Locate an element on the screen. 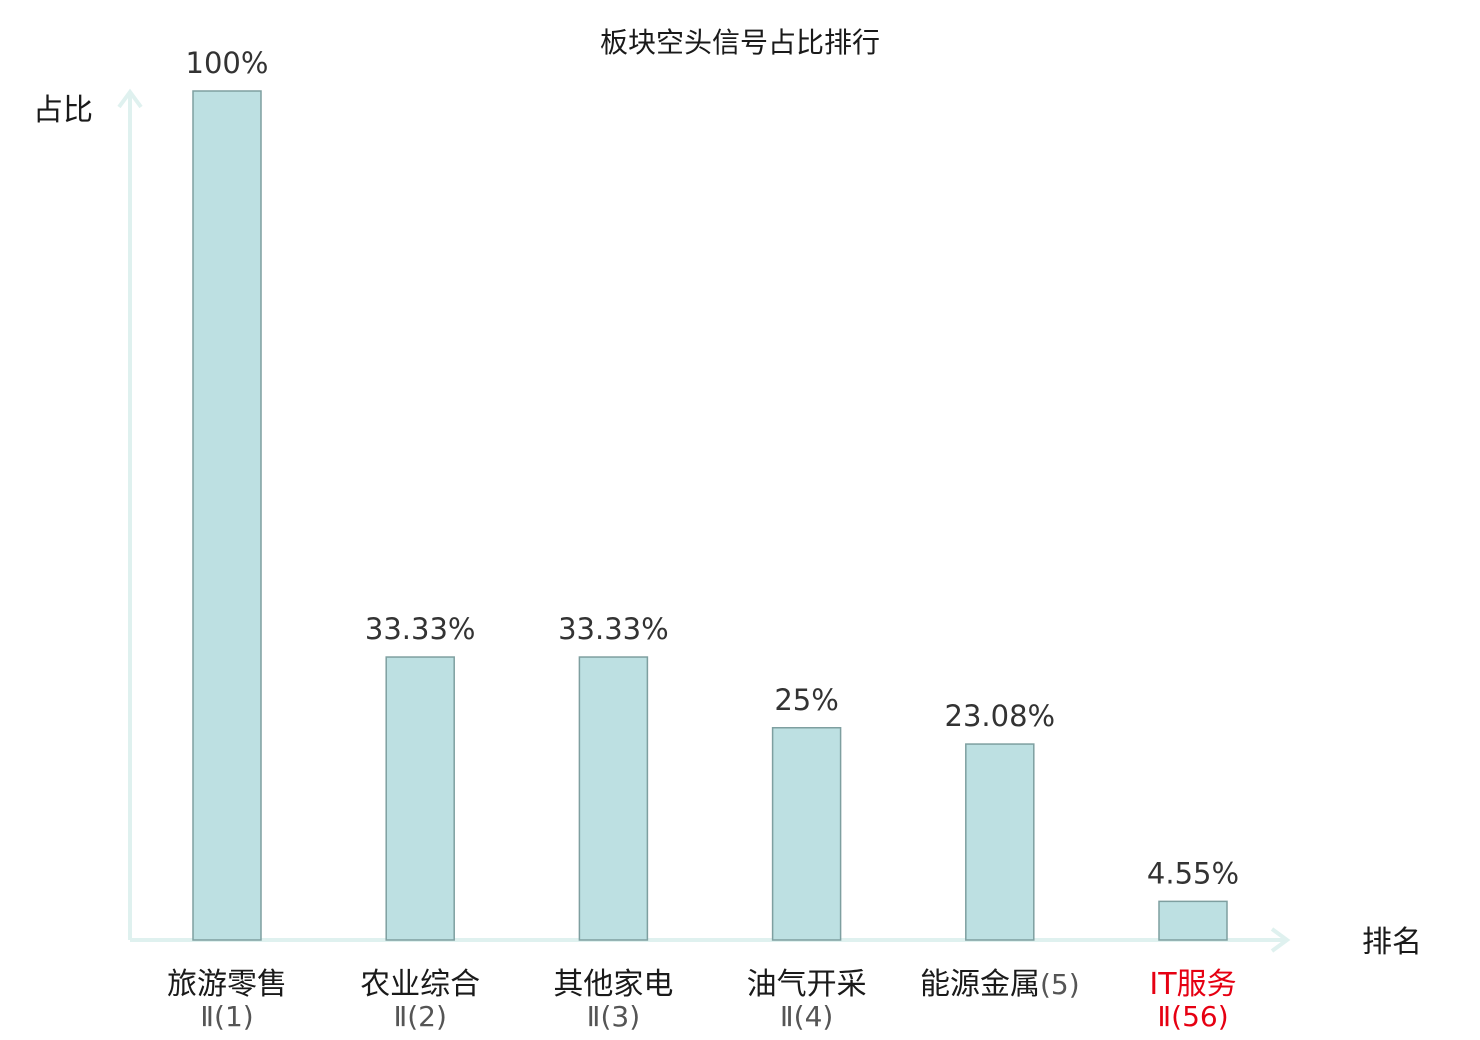 This screenshot has width=1480, height=1040. y-axis-label: 占比 is located at coordinates (63, 110).